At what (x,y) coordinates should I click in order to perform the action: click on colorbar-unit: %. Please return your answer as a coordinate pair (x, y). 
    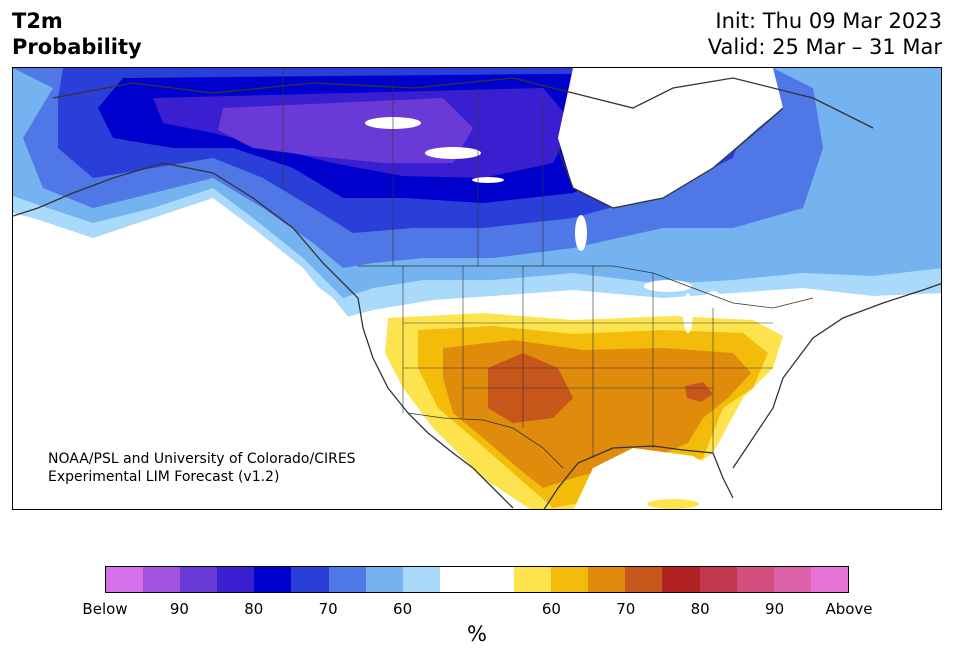
    Looking at the image, I should click on (477, 634).